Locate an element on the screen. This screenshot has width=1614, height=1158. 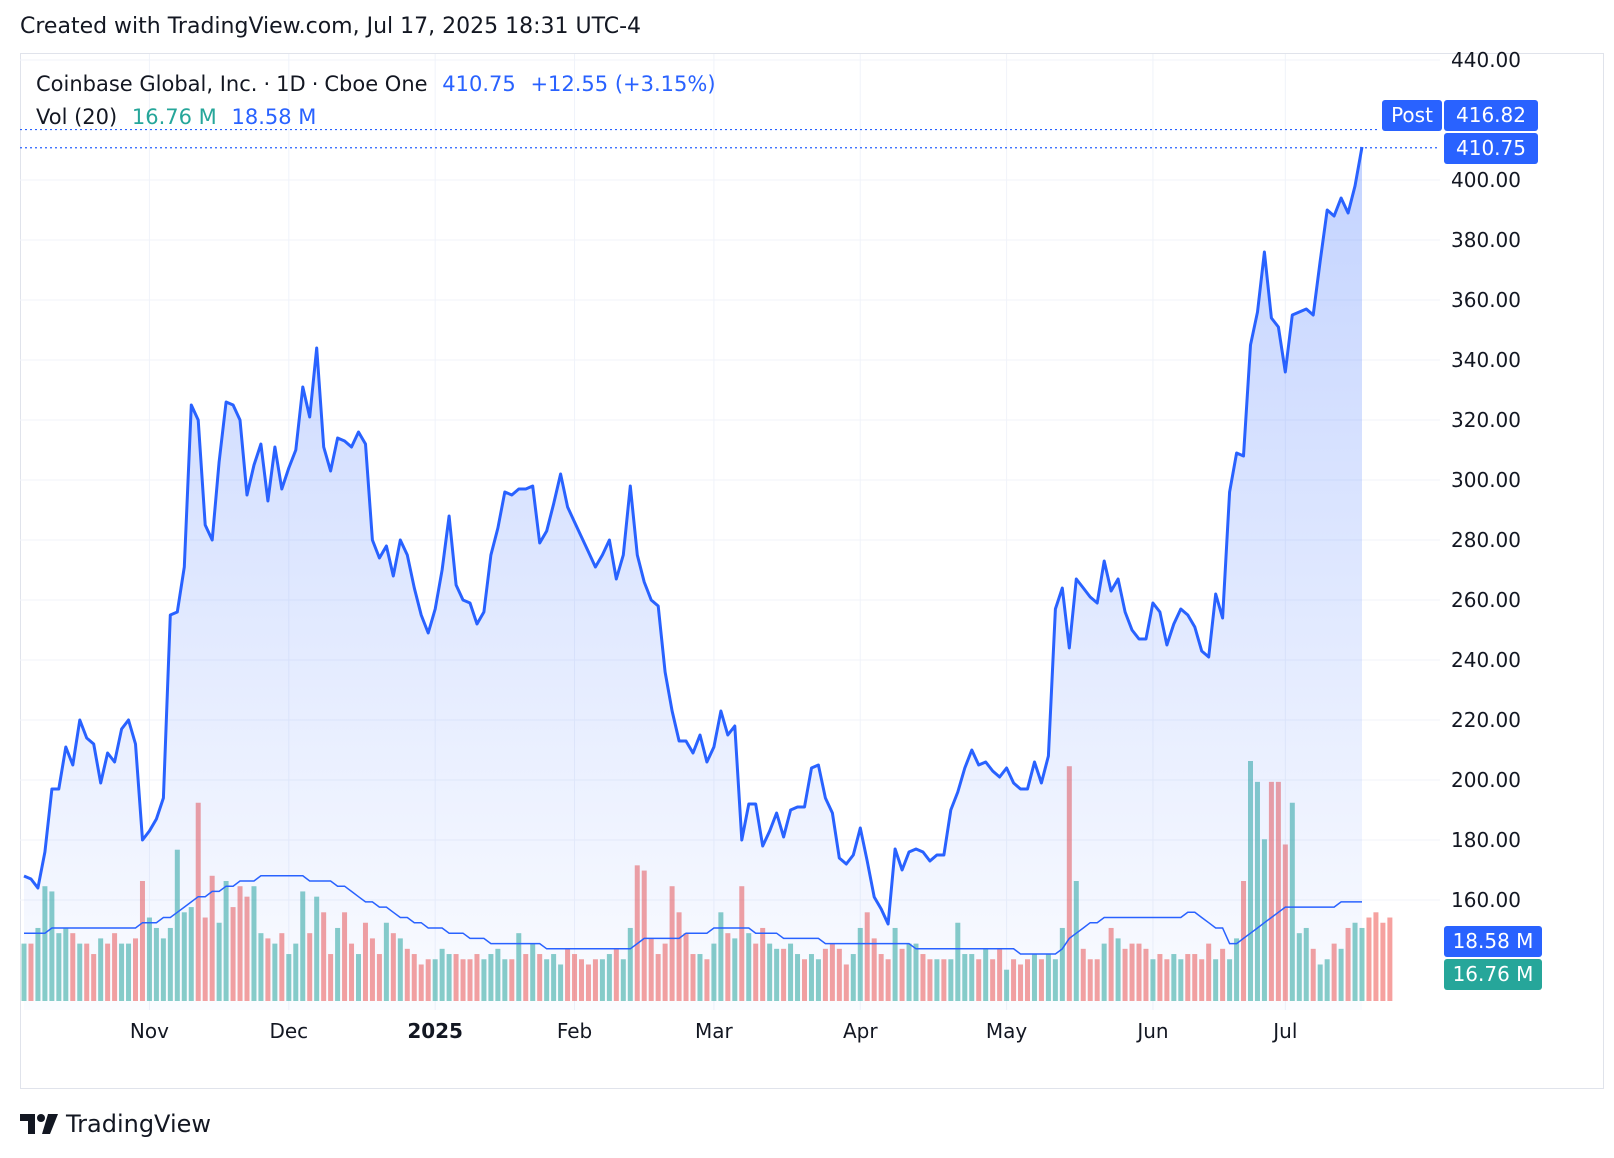
legend-symbol: Coinbase Global, Inc. is located at coordinates (147, 84).